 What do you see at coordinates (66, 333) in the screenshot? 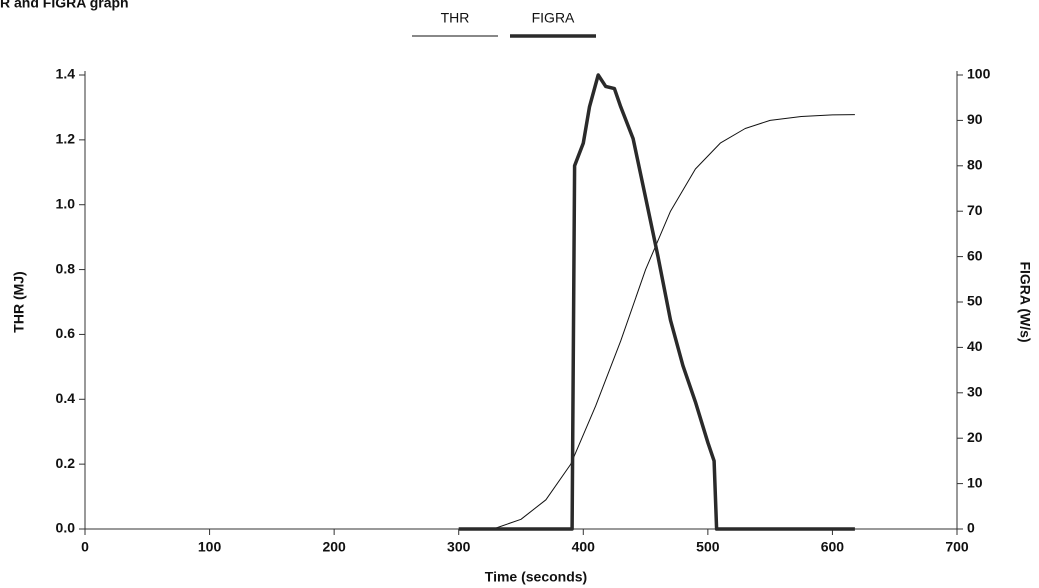
I see `y-tick-label: 0.6` at bounding box center [66, 333].